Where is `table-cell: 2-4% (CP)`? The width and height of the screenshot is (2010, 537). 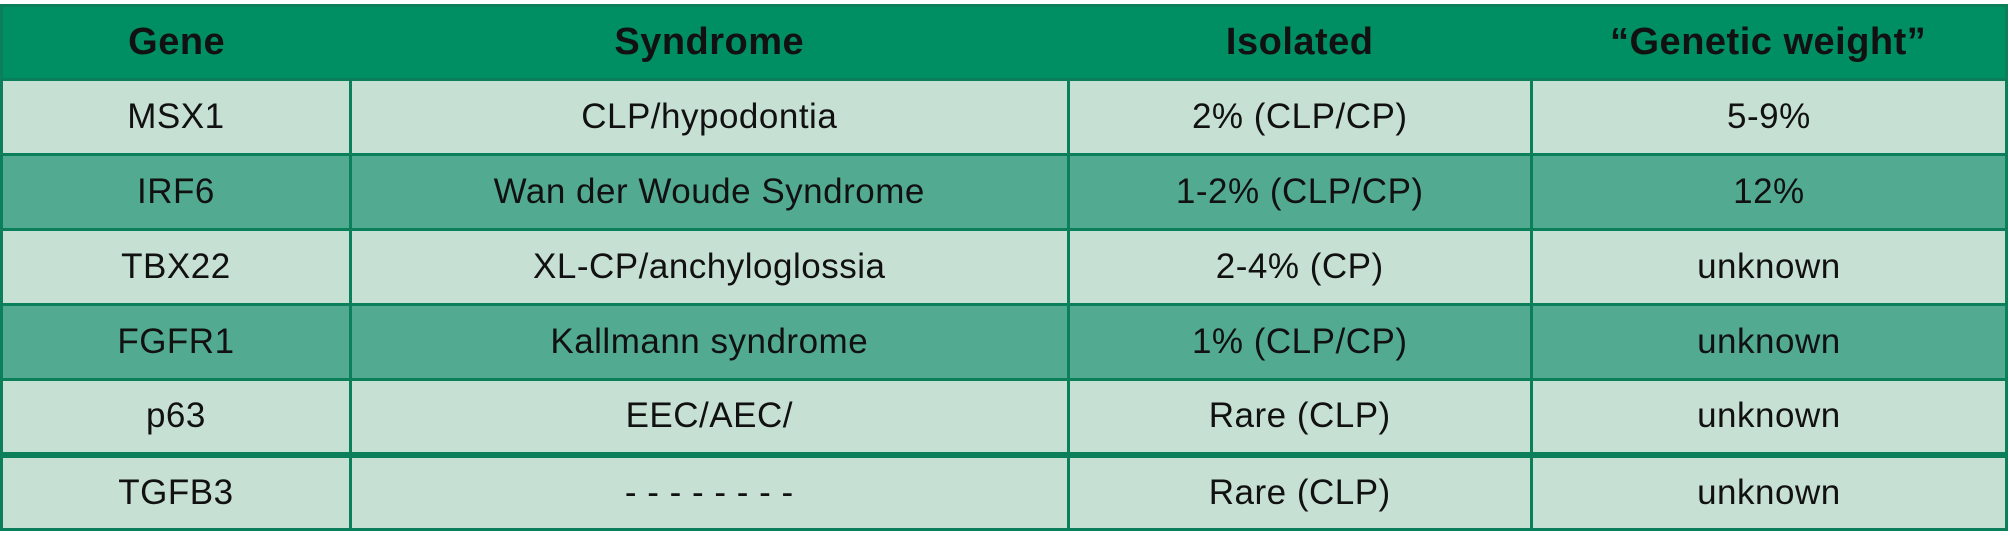 table-cell: 2-4% (CP) is located at coordinates (1299, 267).